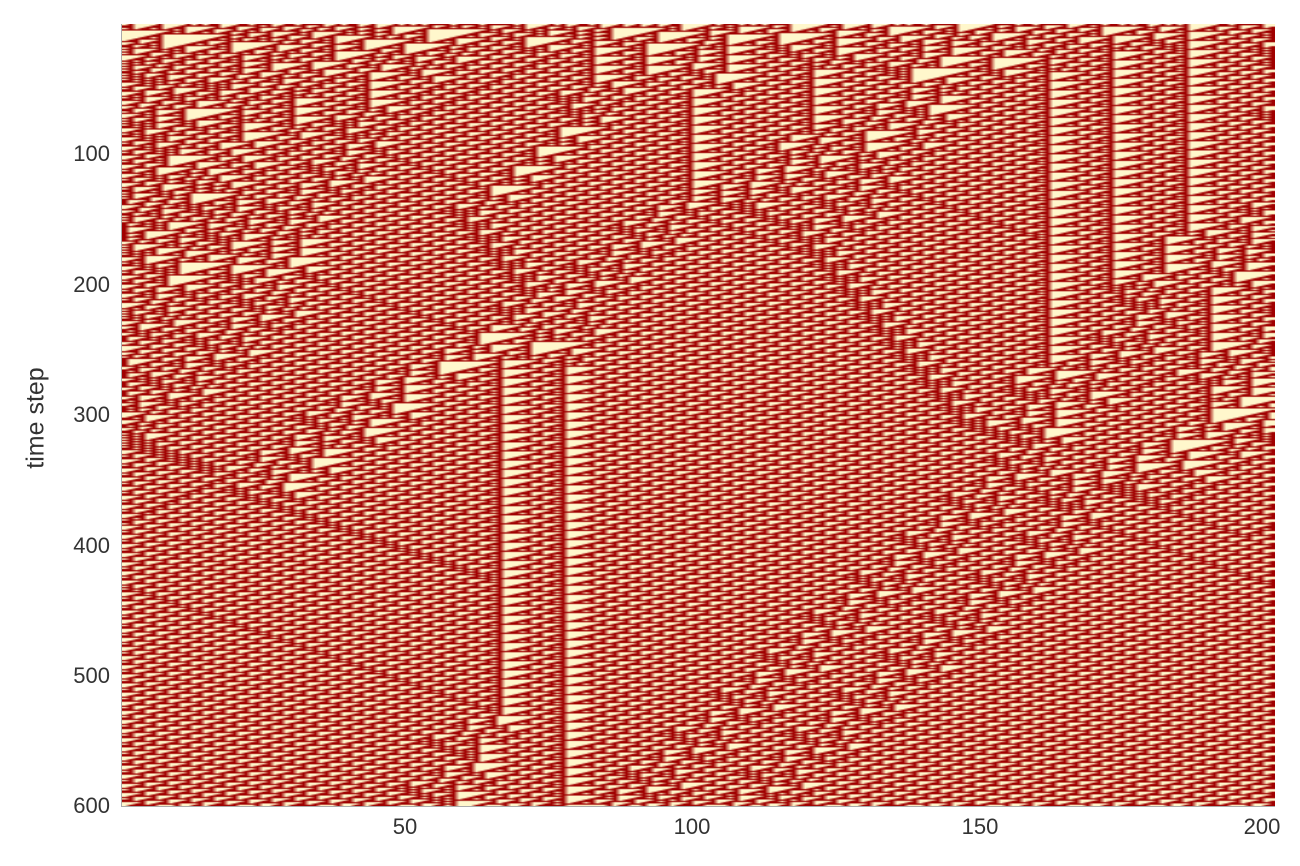 The height and width of the screenshot is (866, 1300). Describe the element at coordinates (980, 826) in the screenshot. I see `x-tick-label: 150` at that location.